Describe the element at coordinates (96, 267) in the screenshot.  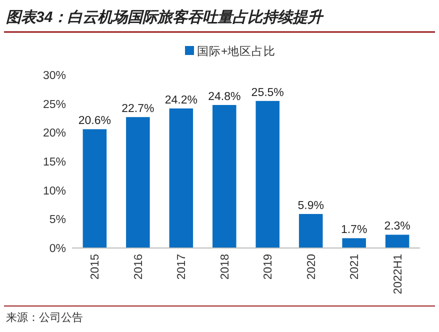
I see `x-tick-label: 2015` at that location.